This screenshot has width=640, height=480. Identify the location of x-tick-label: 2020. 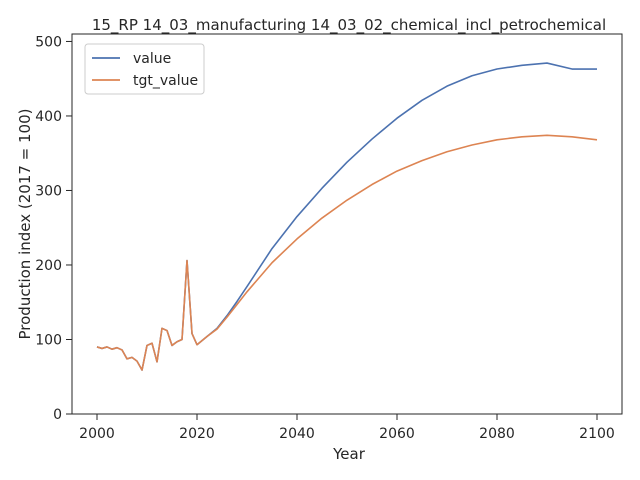
(197, 434).